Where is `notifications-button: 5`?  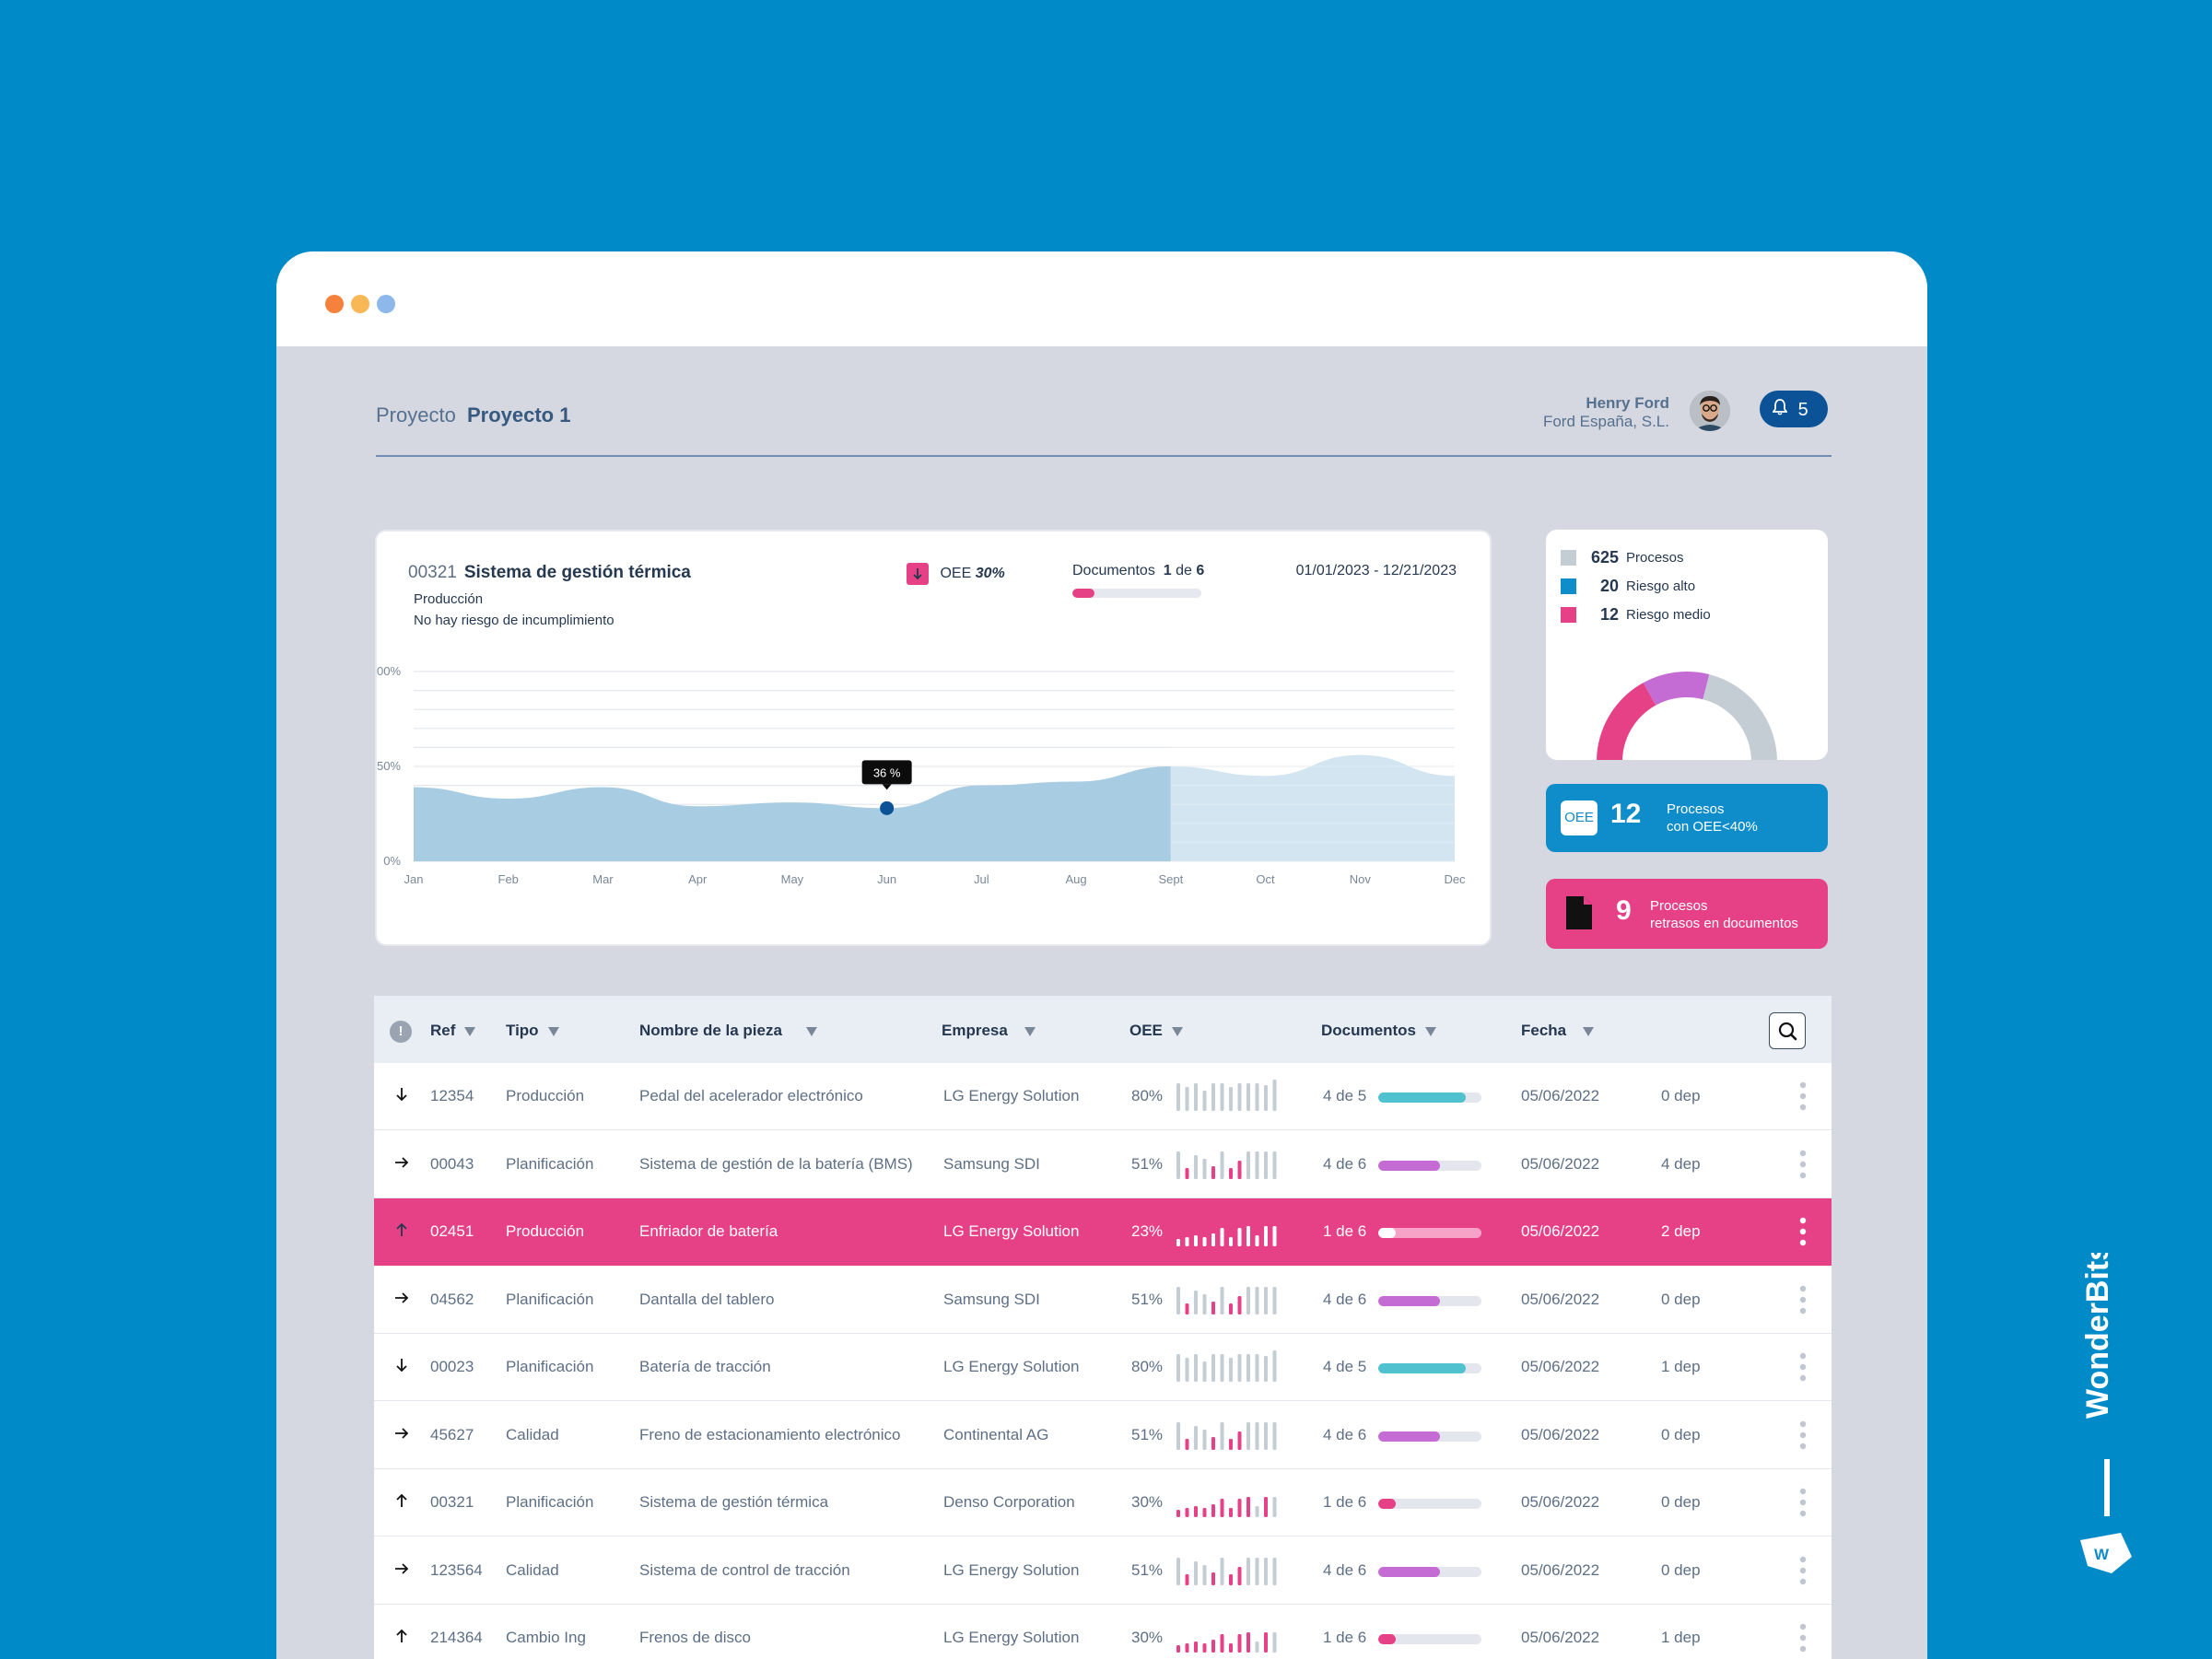
notifications-button: 5 is located at coordinates (1794, 409).